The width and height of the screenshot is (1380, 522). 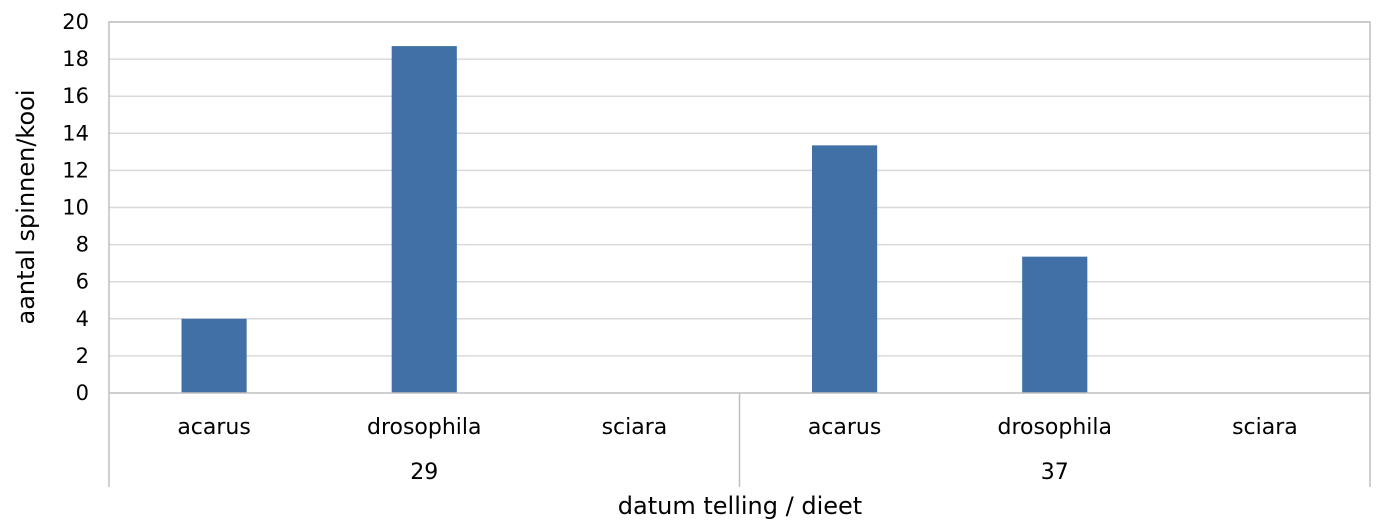 I want to click on x-axis-title: datum telling / dieet, so click(x=740, y=506).